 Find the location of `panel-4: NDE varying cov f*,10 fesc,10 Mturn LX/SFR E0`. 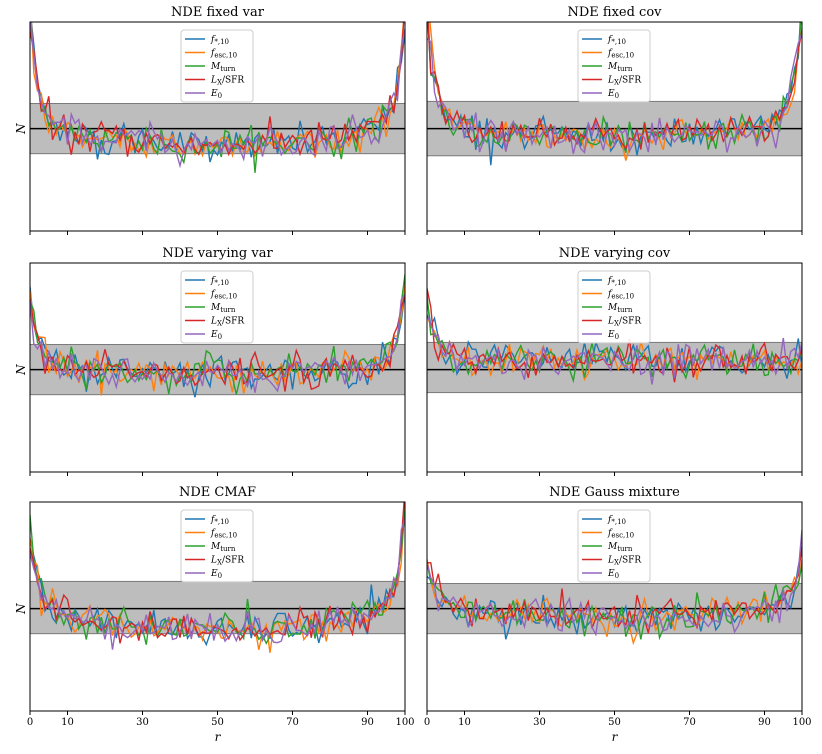

panel-4: NDE varying cov f*,10 fesc,10 Mturn LX/SFR E0 is located at coordinates (614, 361).